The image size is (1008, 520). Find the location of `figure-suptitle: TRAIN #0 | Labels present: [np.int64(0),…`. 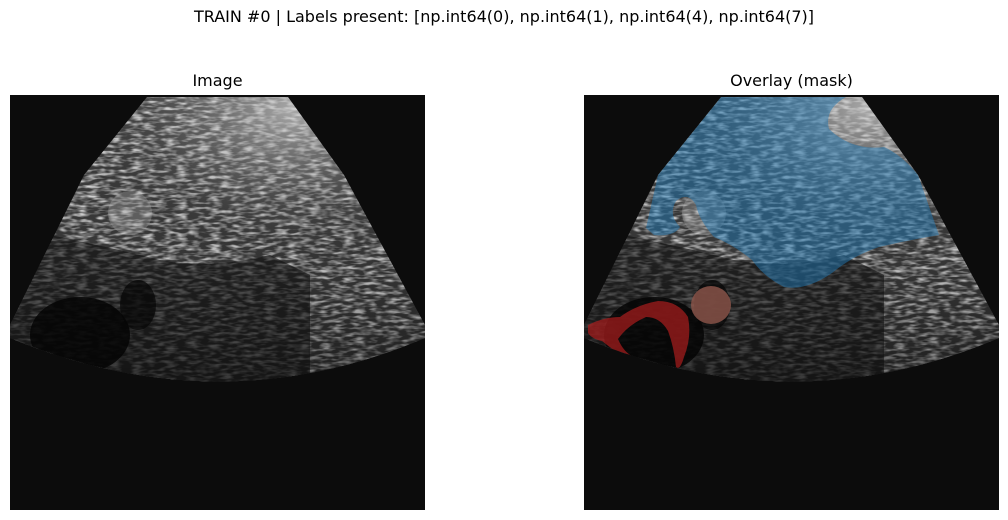

figure-suptitle: TRAIN #0 | Labels present: [np.int64(0),… is located at coordinates (504, 16).